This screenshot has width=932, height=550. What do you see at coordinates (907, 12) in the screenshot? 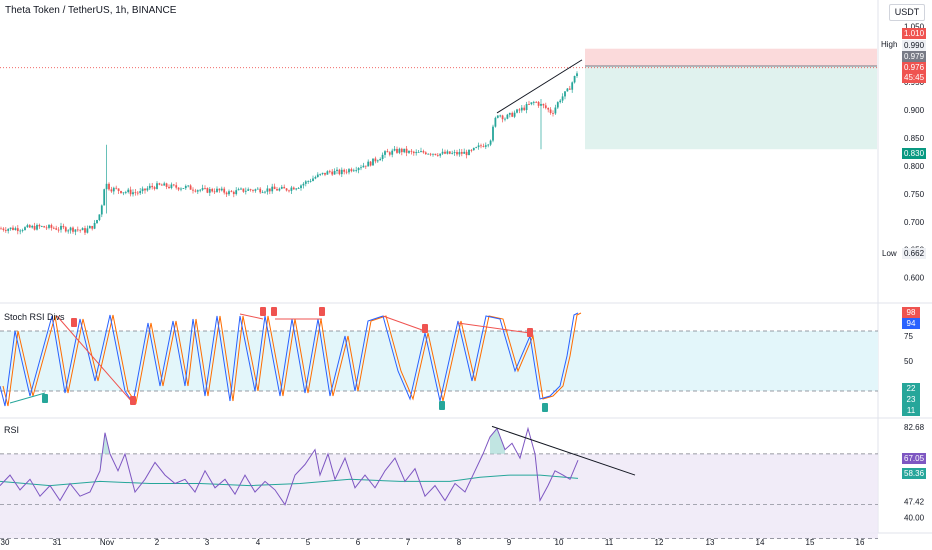
I see `currency-selector: USDT` at bounding box center [907, 12].